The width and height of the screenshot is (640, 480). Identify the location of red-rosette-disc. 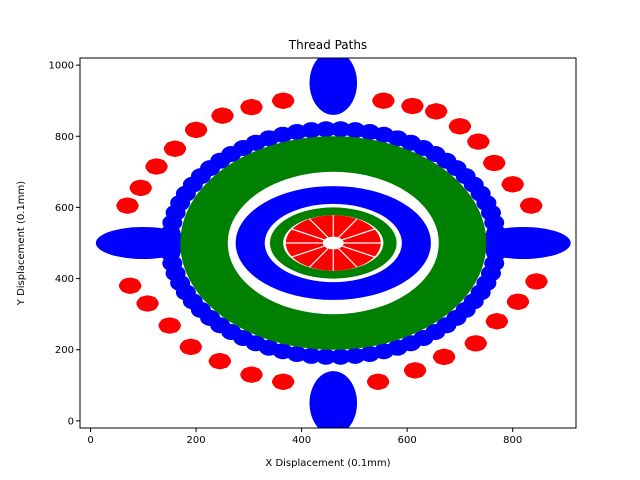
(333, 243).